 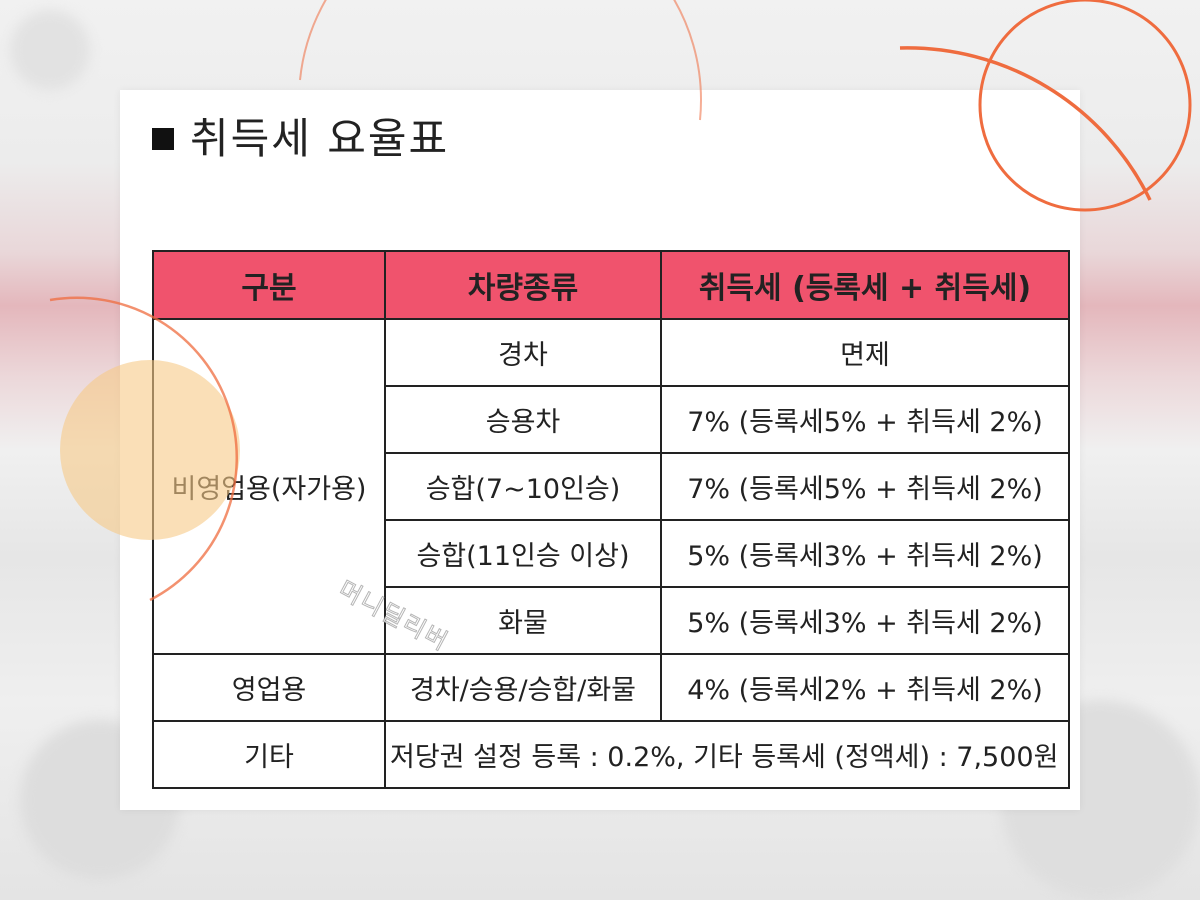 What do you see at coordinates (50, 50) in the screenshot?
I see `background-blob` at bounding box center [50, 50].